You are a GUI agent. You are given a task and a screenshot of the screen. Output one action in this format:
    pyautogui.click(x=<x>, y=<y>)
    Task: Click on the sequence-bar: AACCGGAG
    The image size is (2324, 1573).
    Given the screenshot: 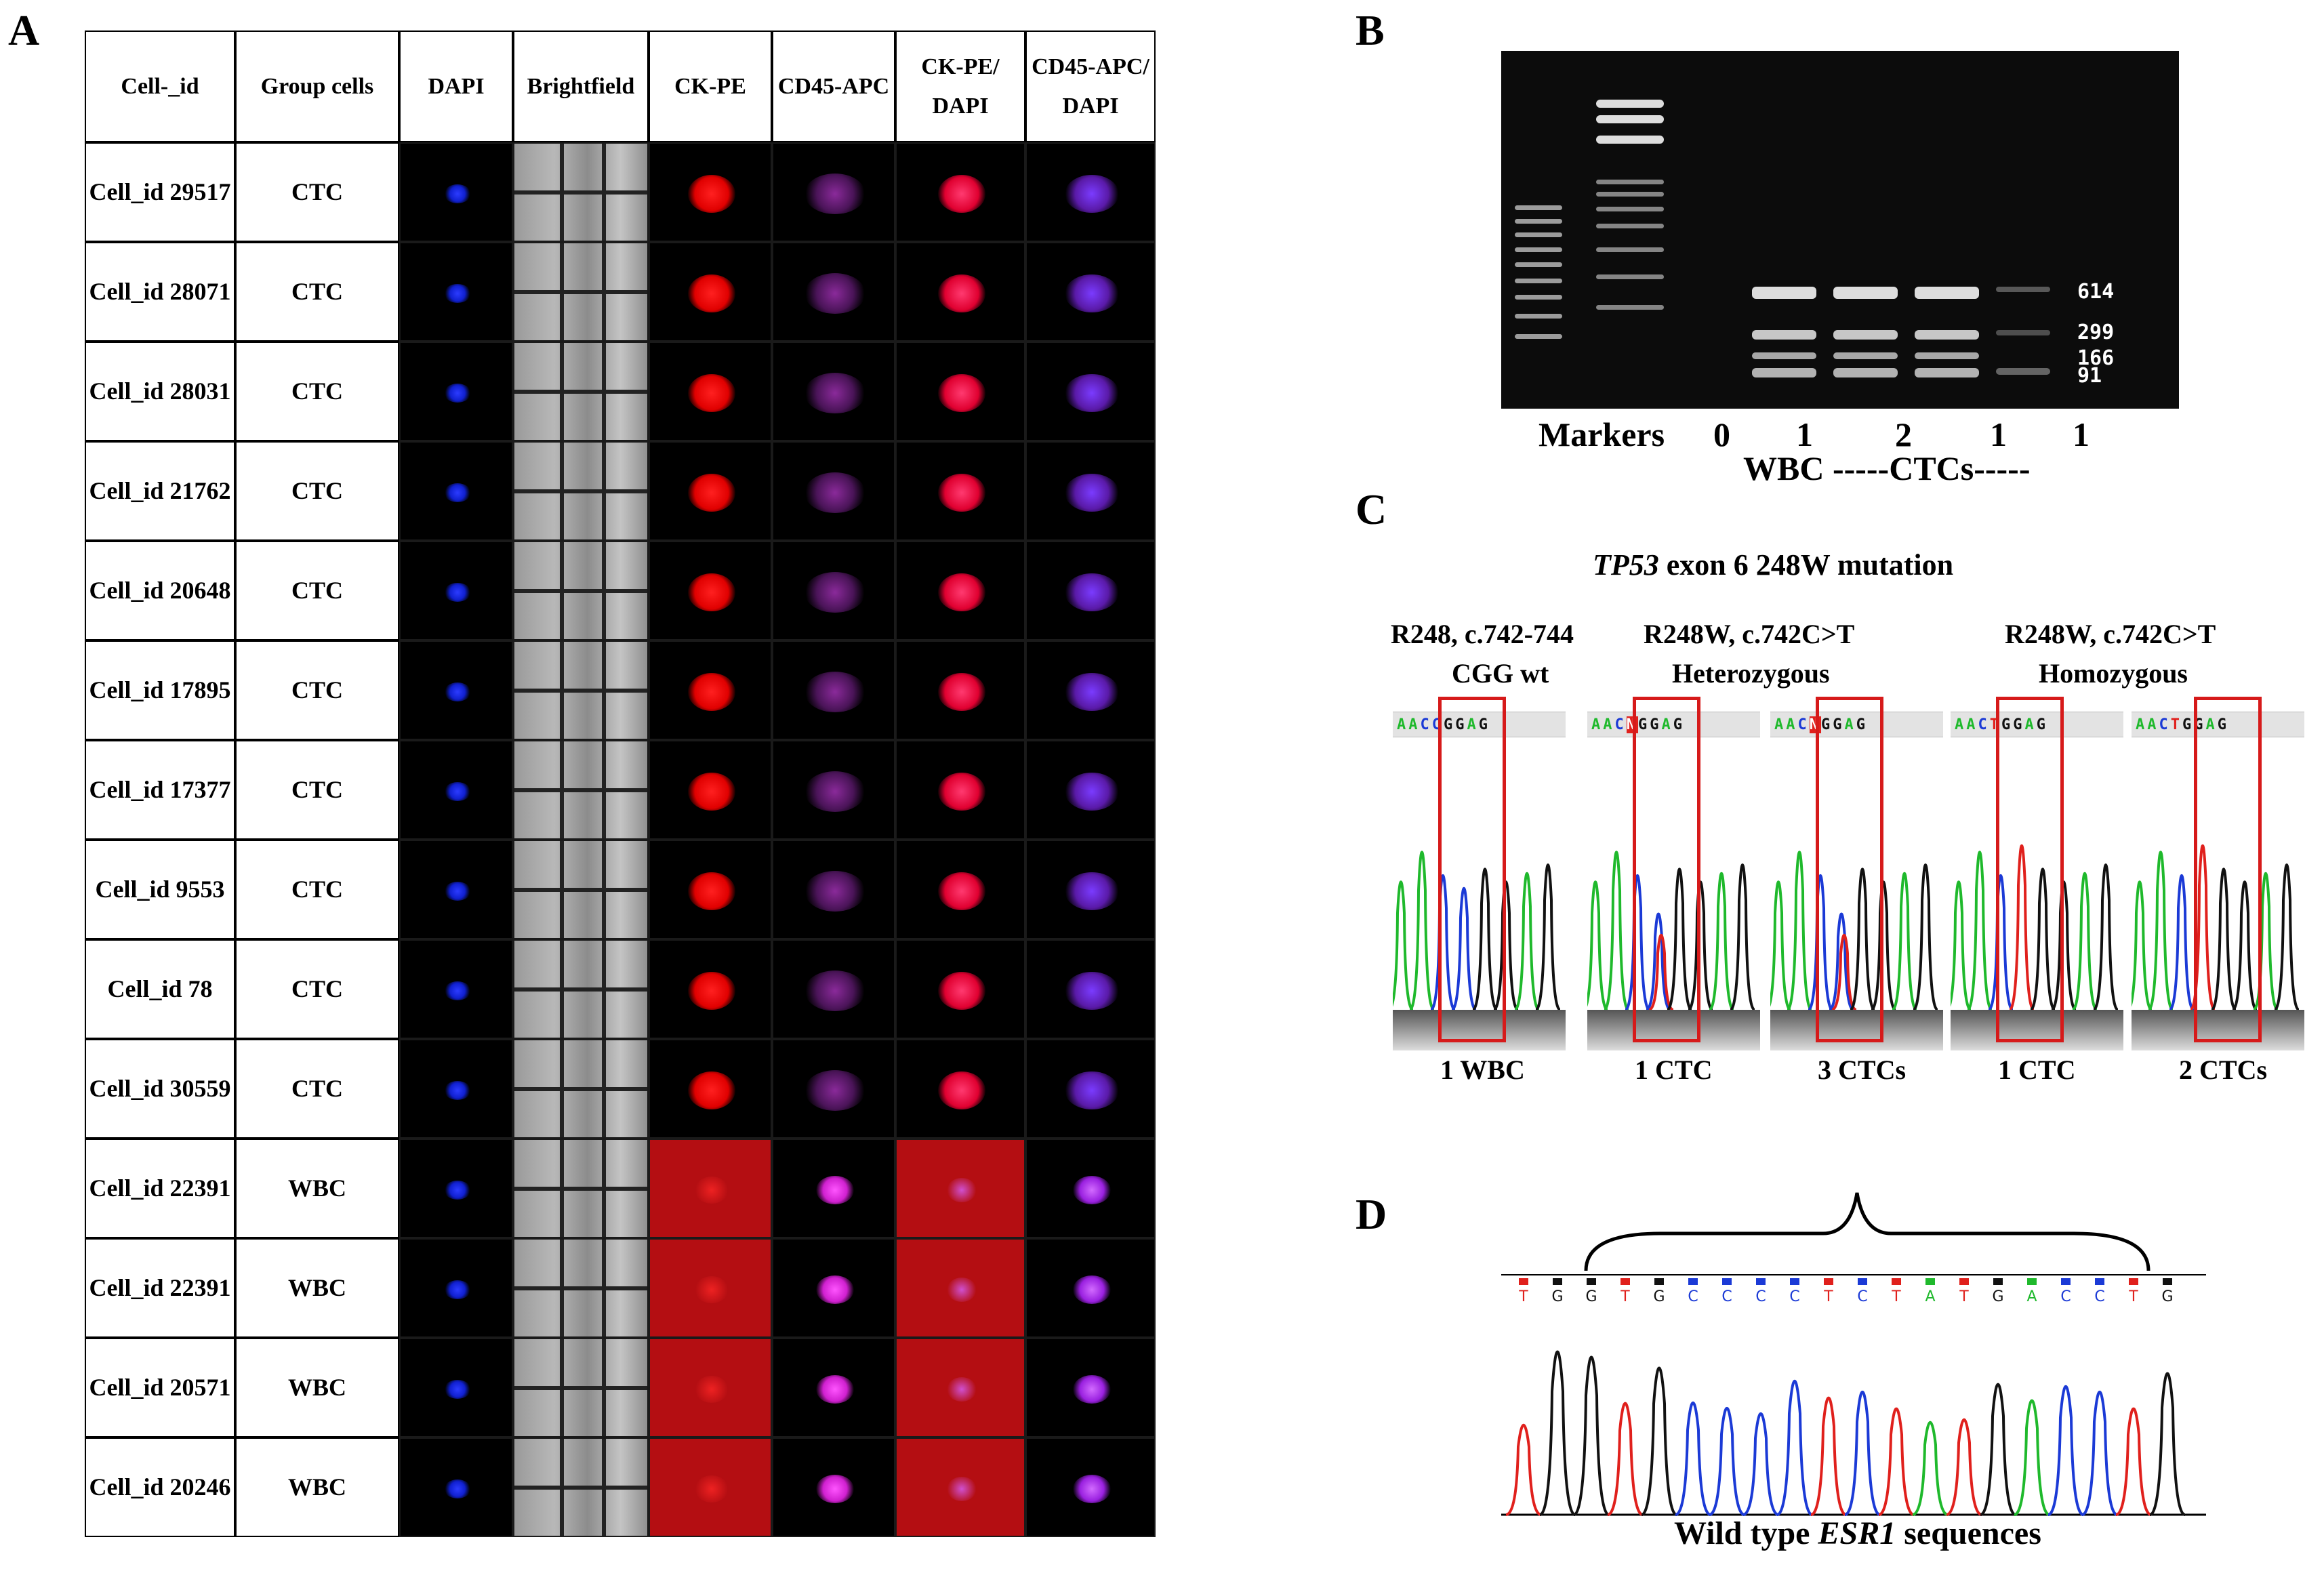 What is the action you would take?
    pyautogui.click(x=1479, y=725)
    